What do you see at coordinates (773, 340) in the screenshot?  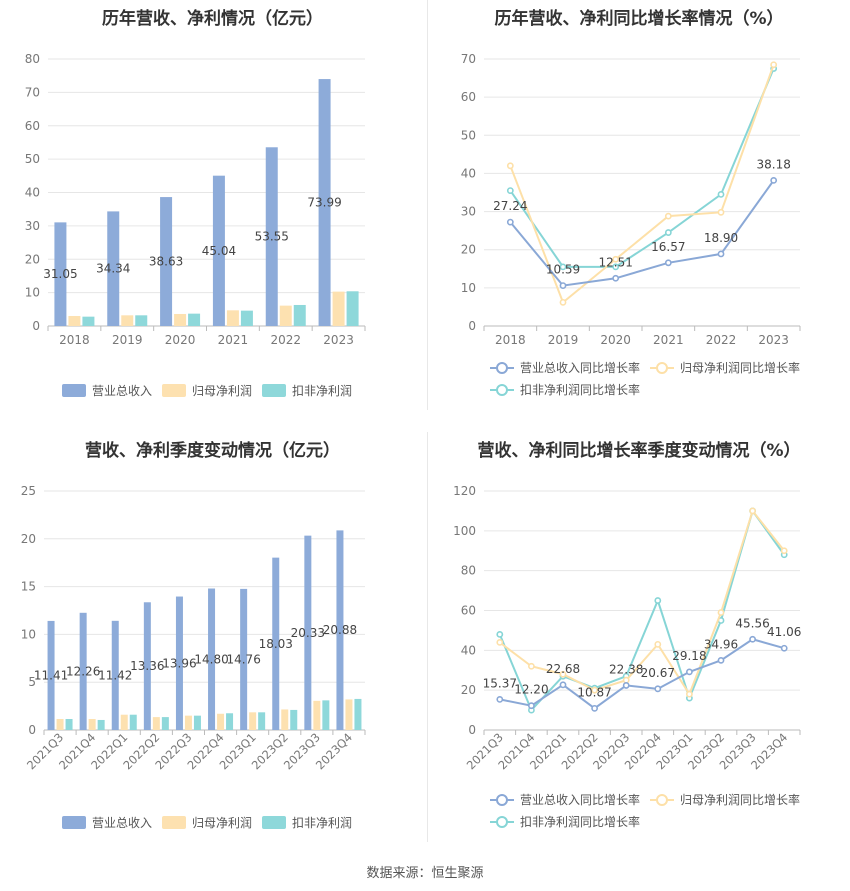 I see `x-tick-label: 2023` at bounding box center [773, 340].